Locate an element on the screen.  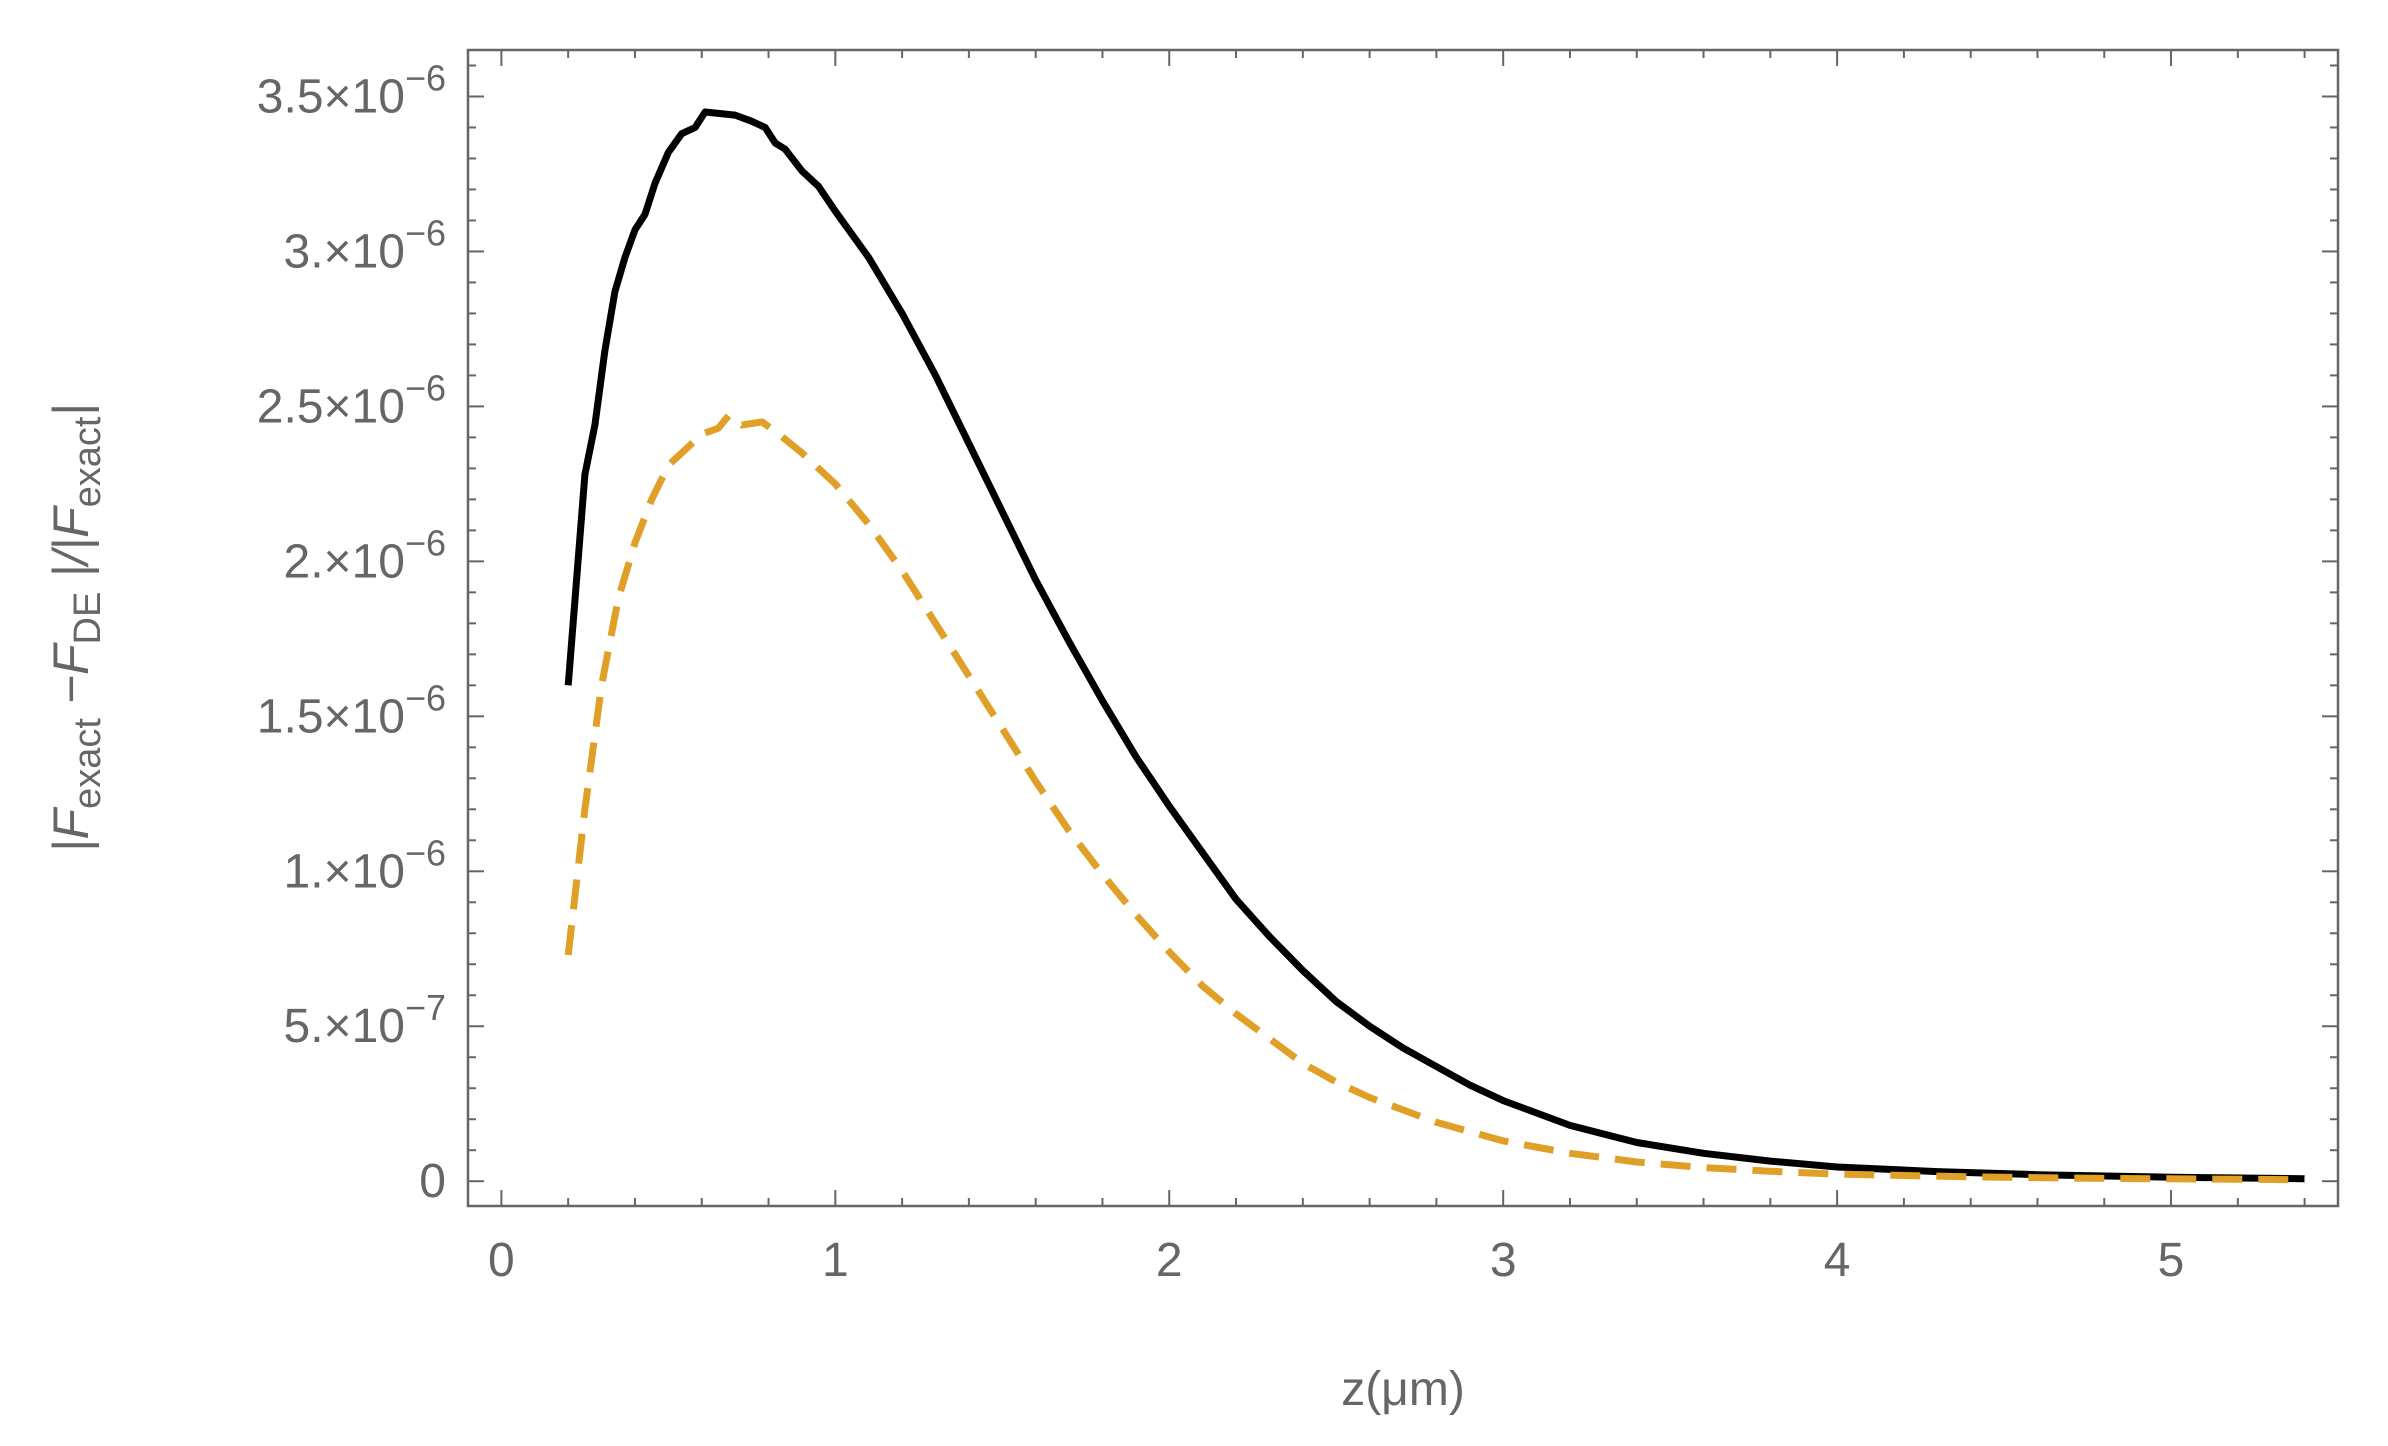
y-tick-label: 1.5×10⁻⁶ is located at coordinates (351, 710).